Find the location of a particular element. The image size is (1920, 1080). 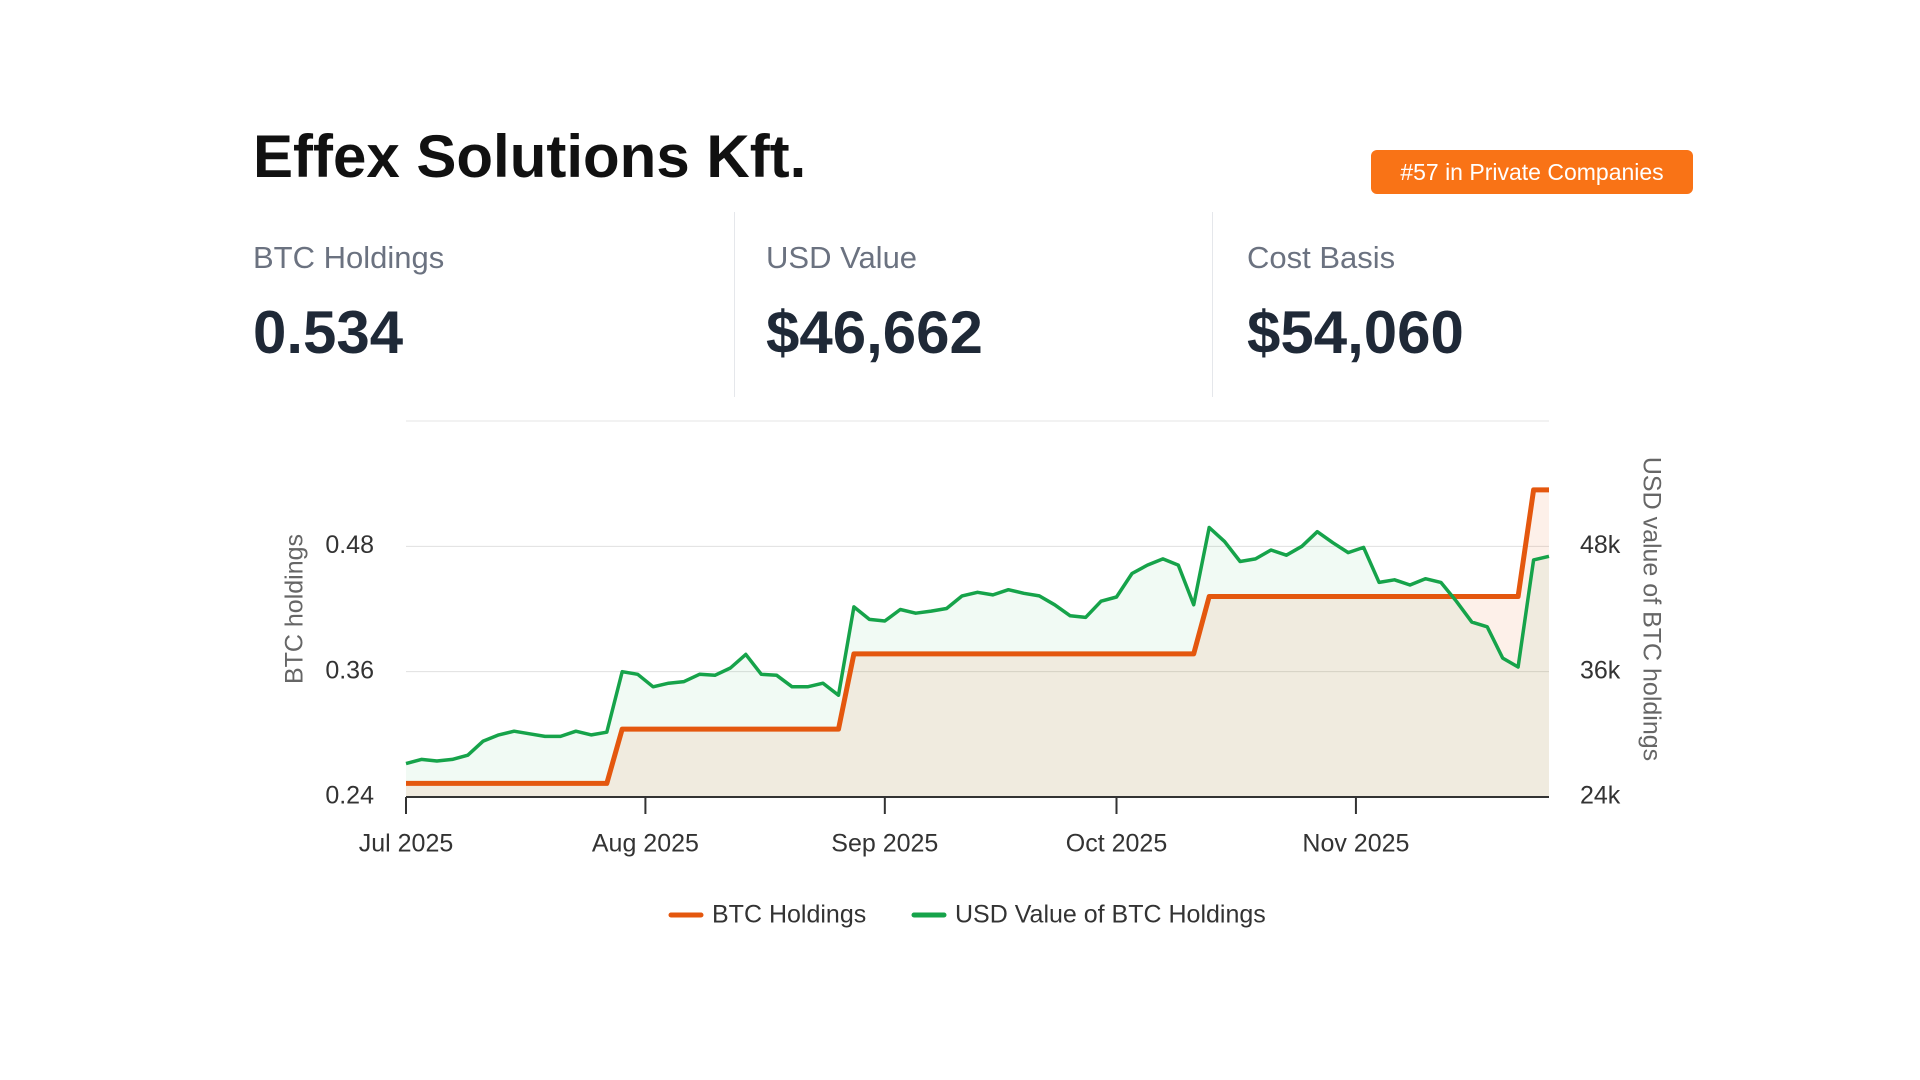

stat-label: BTC Holdings is located at coordinates (349, 257).